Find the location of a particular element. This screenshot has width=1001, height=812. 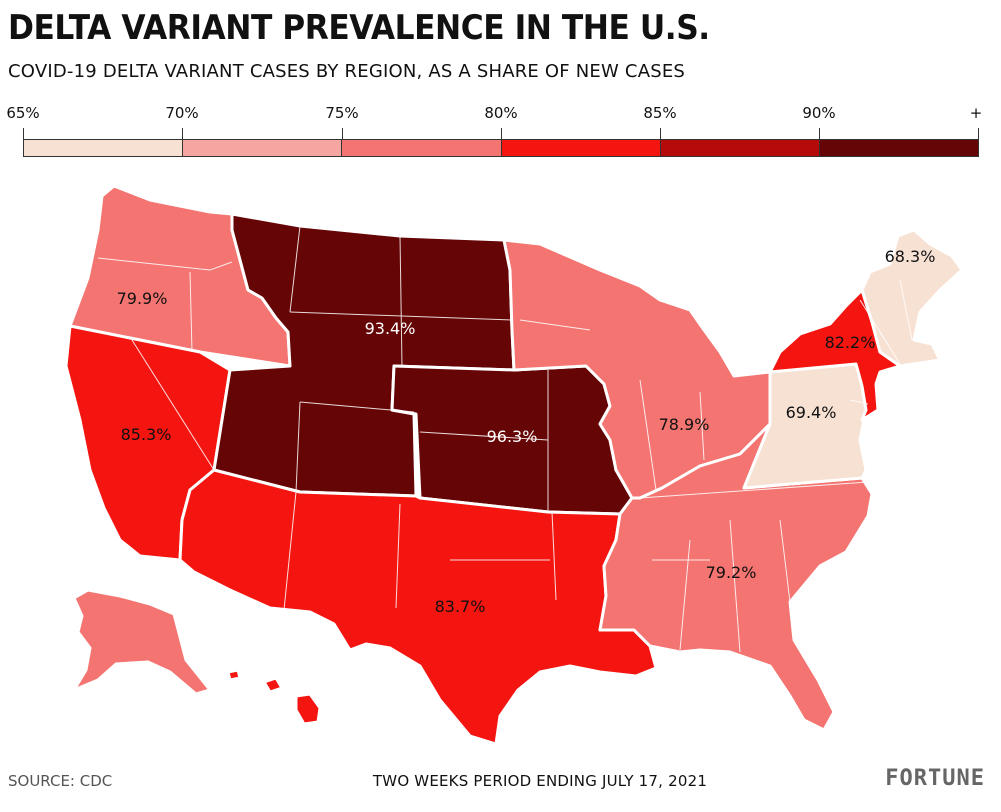

region-label-great-lakes: 78.9% is located at coordinates (684, 424).